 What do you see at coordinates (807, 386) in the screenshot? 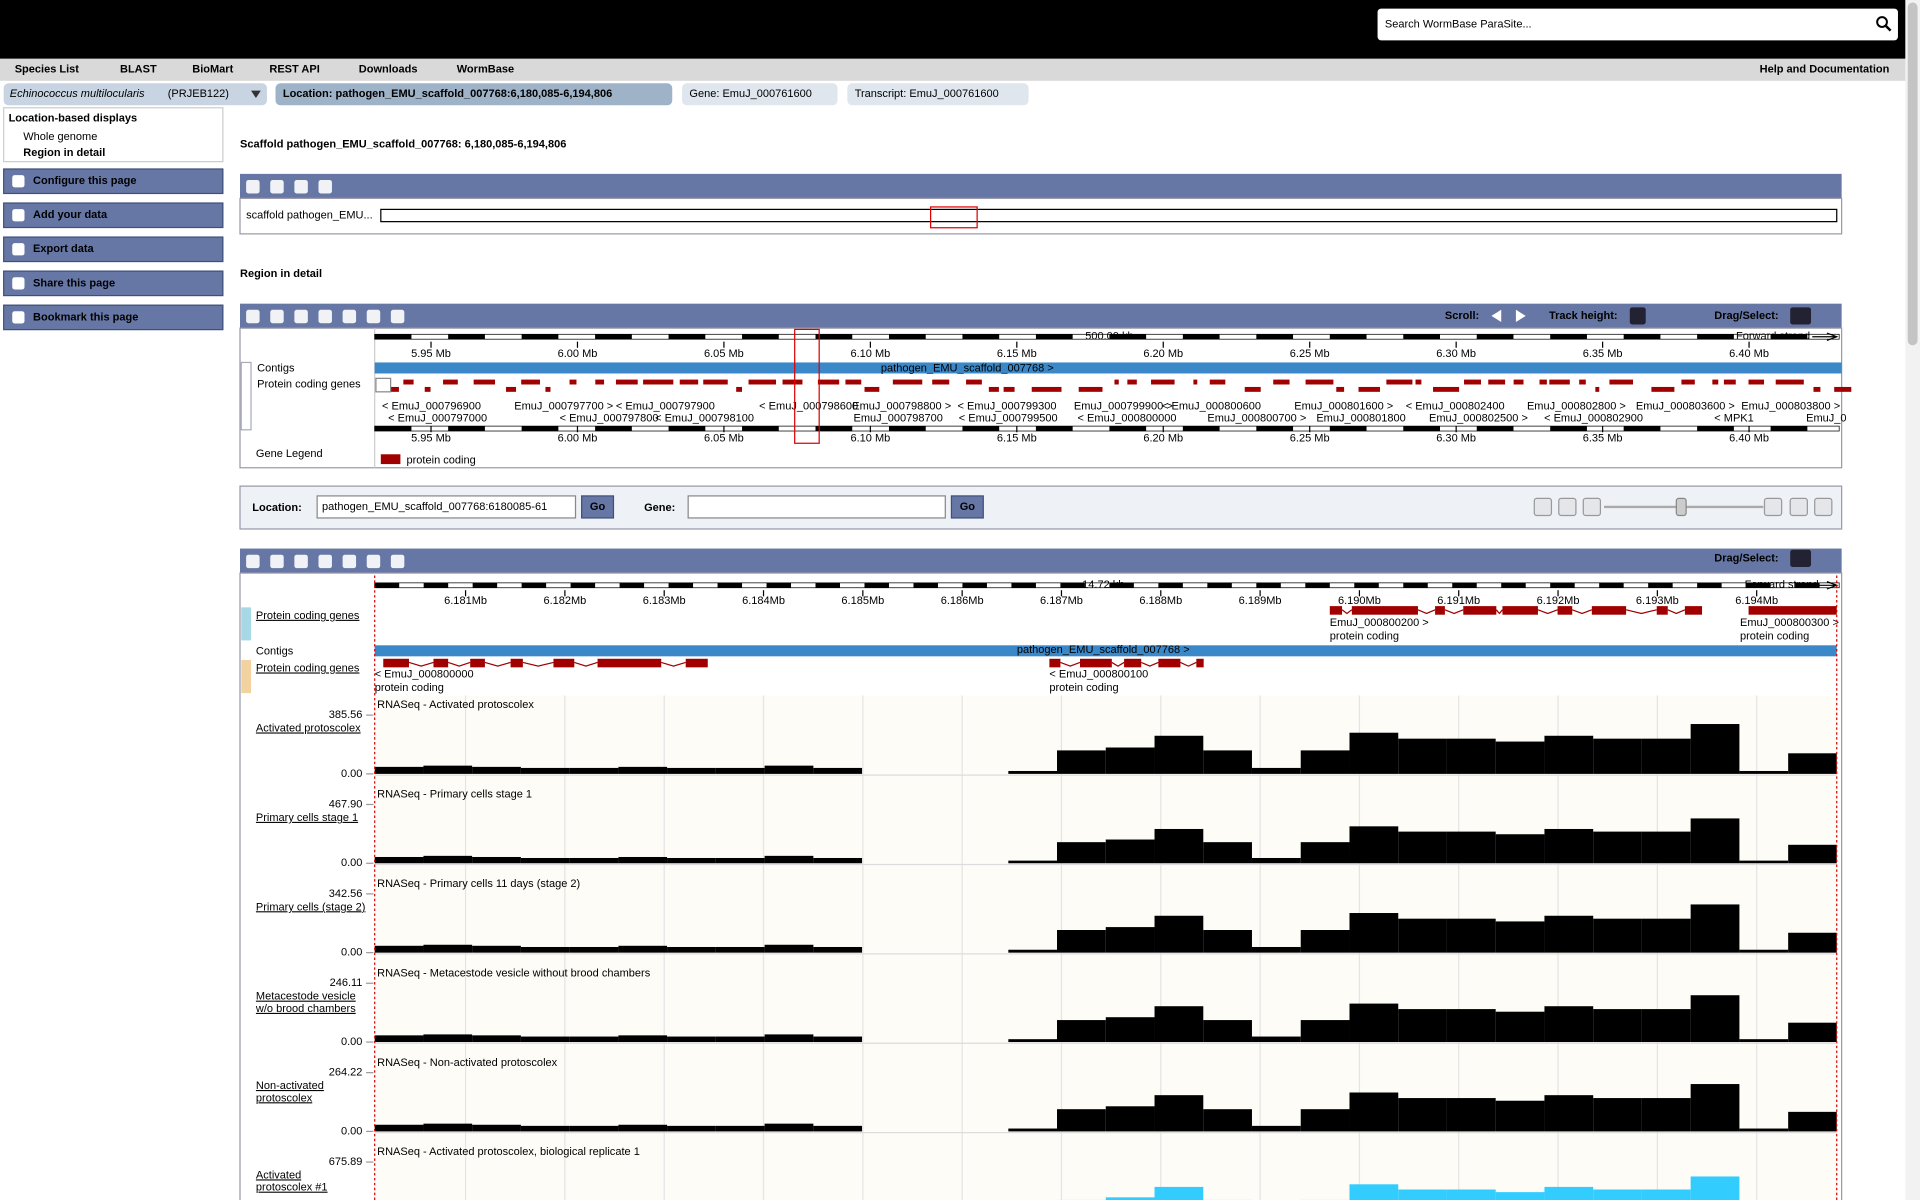
I see `region-selection` at bounding box center [807, 386].